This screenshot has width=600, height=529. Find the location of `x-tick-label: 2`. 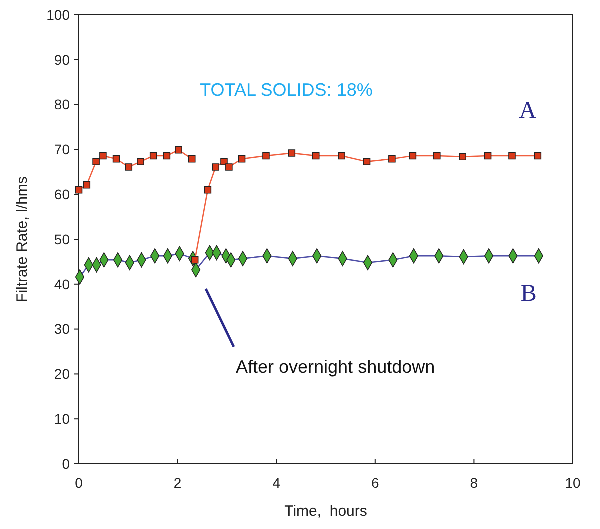

x-tick-label: 2 is located at coordinates (178, 483).